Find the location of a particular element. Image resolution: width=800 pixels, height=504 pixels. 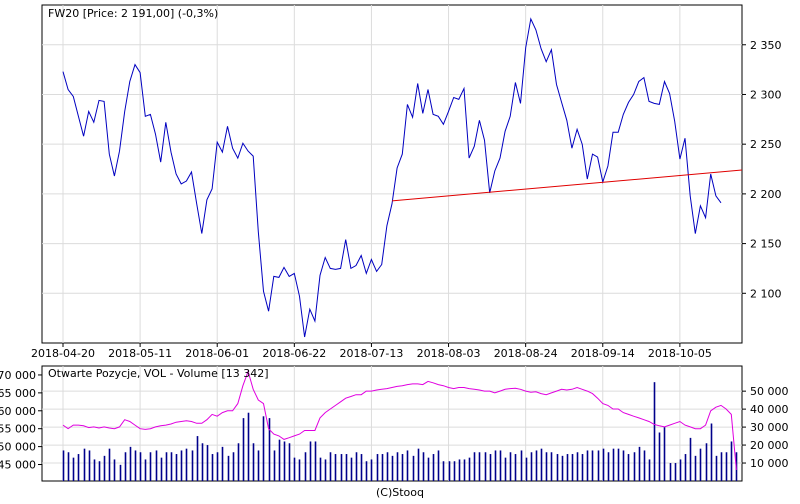

x-tick-label: 2018-10-05 is located at coordinates (680, 353).